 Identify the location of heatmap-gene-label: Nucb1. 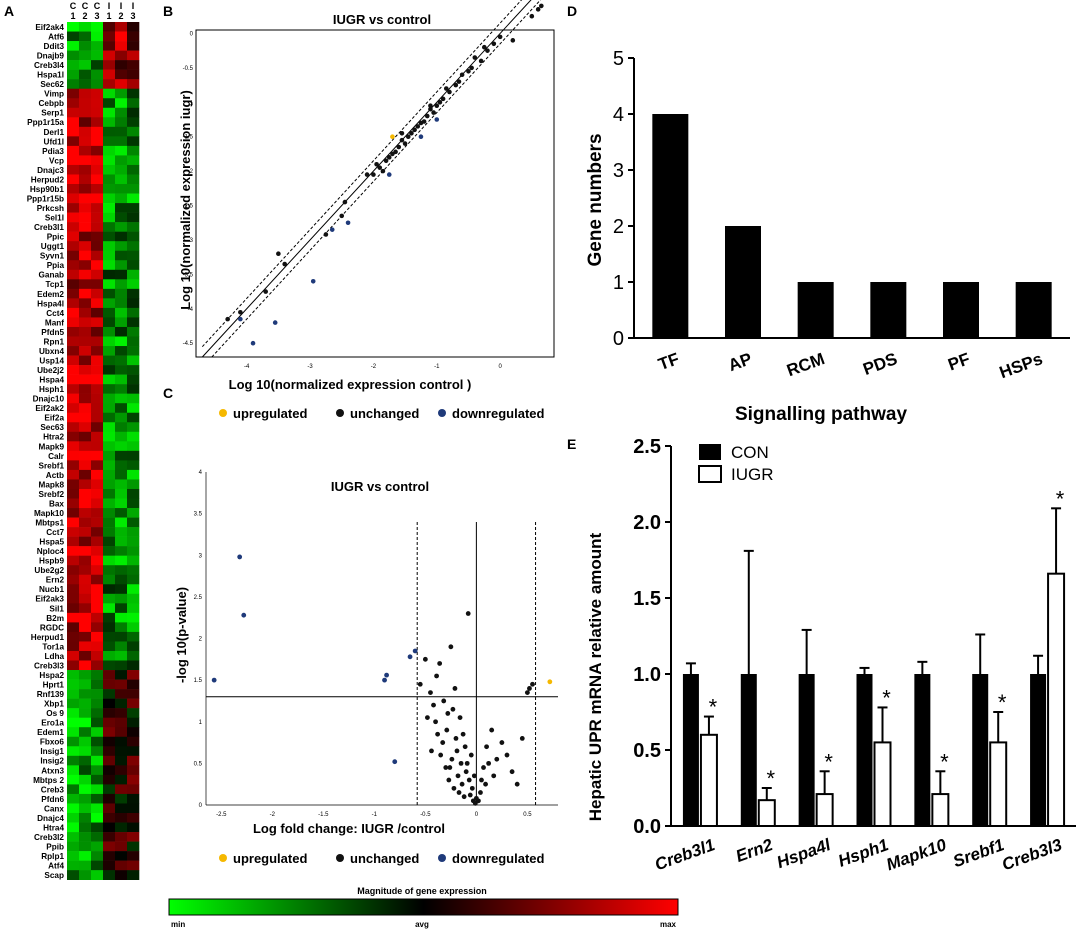
(51, 589).